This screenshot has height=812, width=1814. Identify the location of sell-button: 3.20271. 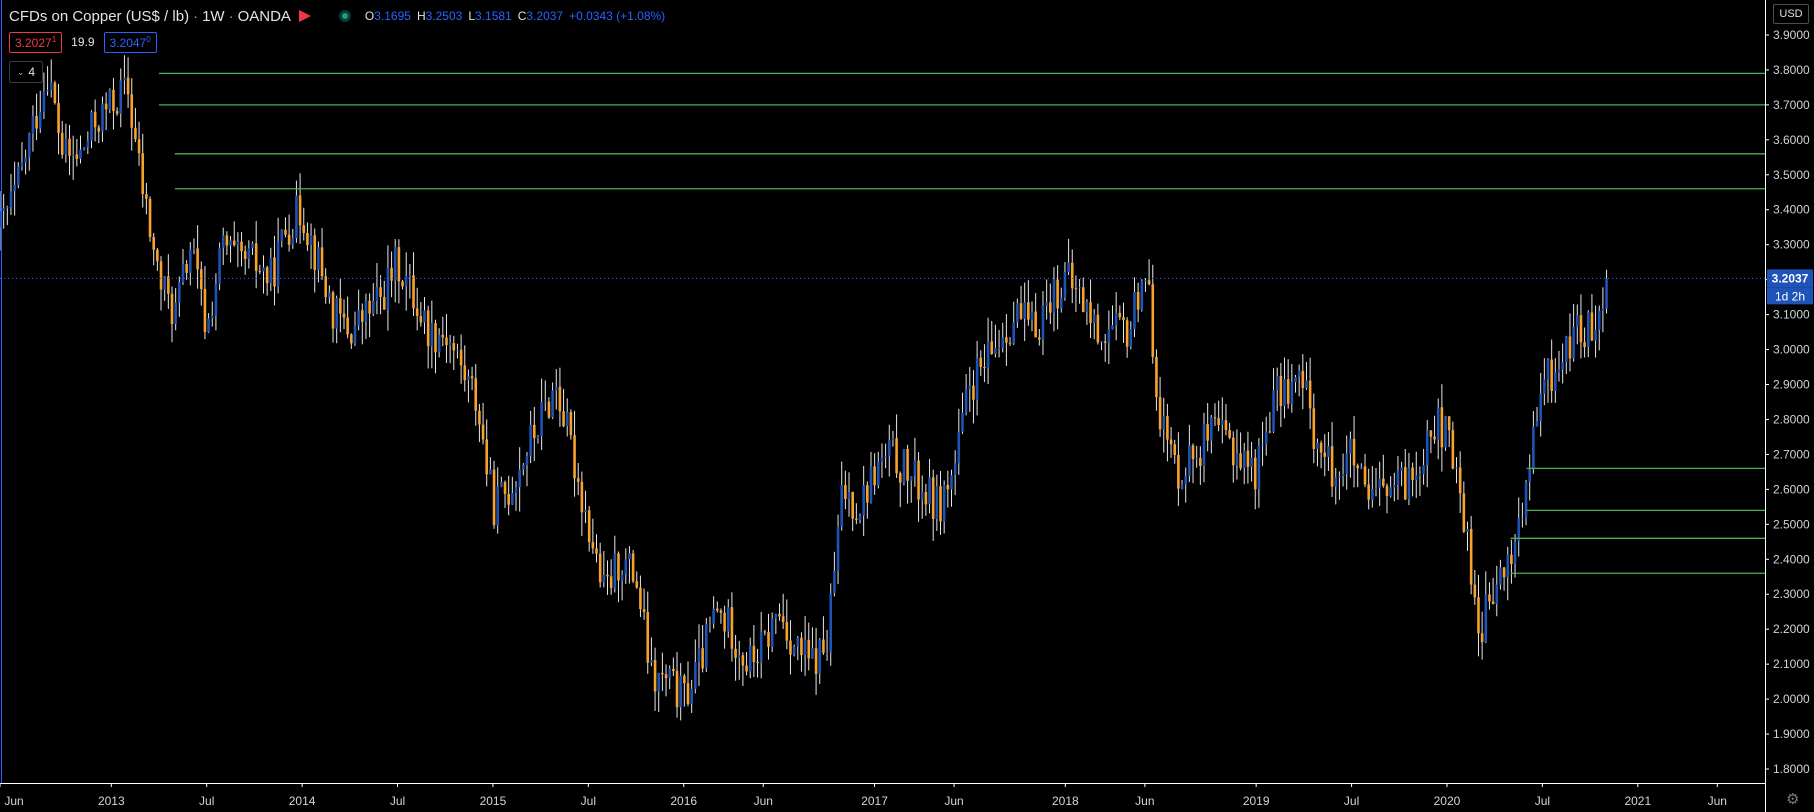
(36, 42).